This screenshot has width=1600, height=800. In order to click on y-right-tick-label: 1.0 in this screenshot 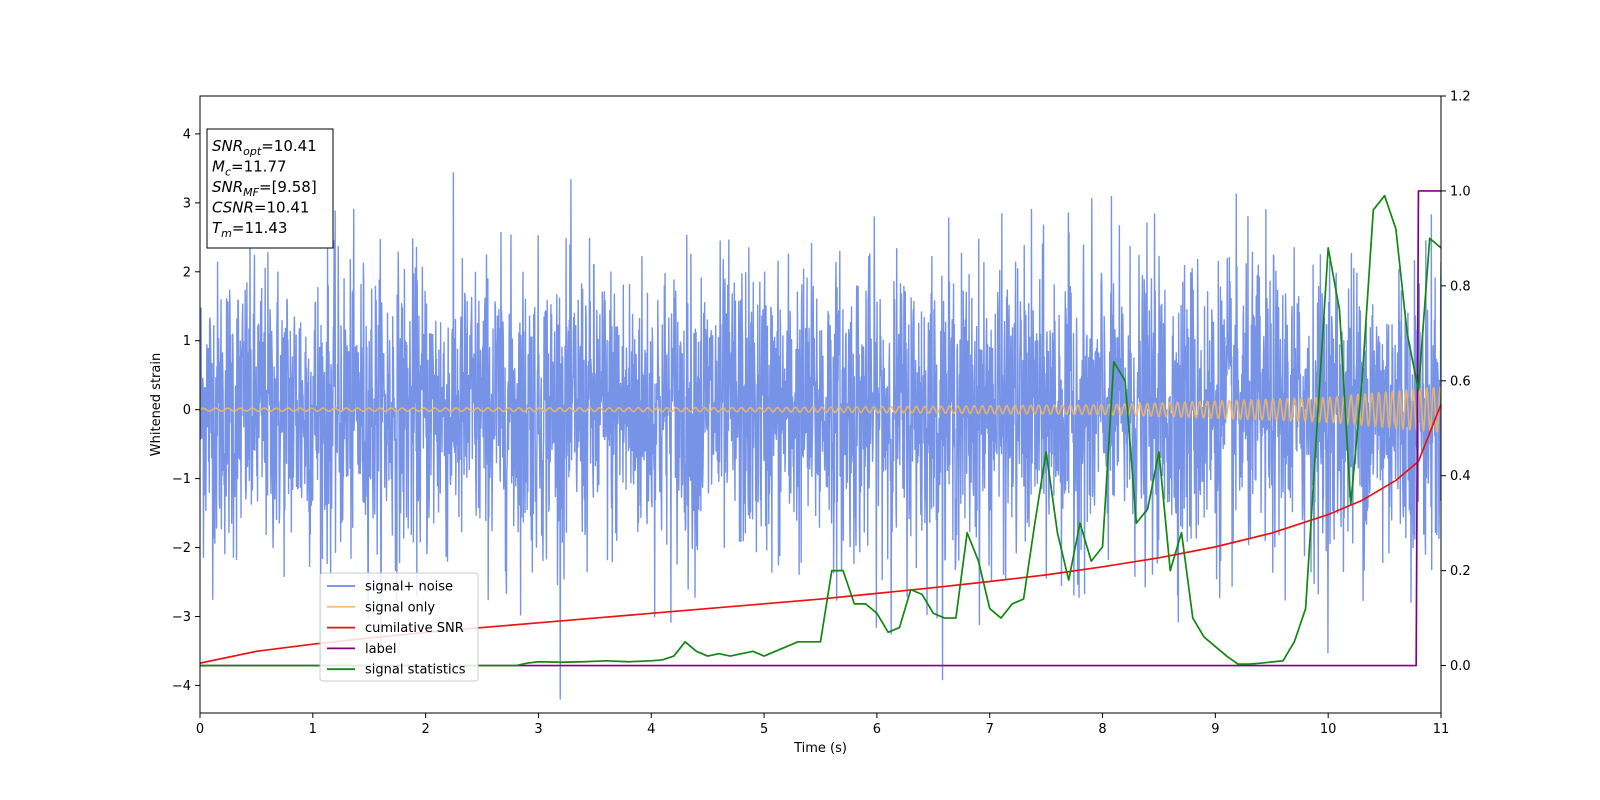, I will do `click(1460, 191)`.